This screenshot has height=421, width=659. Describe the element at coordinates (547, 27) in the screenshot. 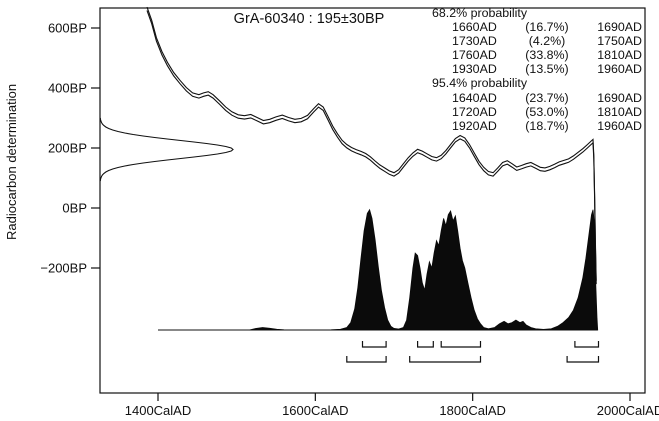

I see `range-pct: (16.7%)` at that location.